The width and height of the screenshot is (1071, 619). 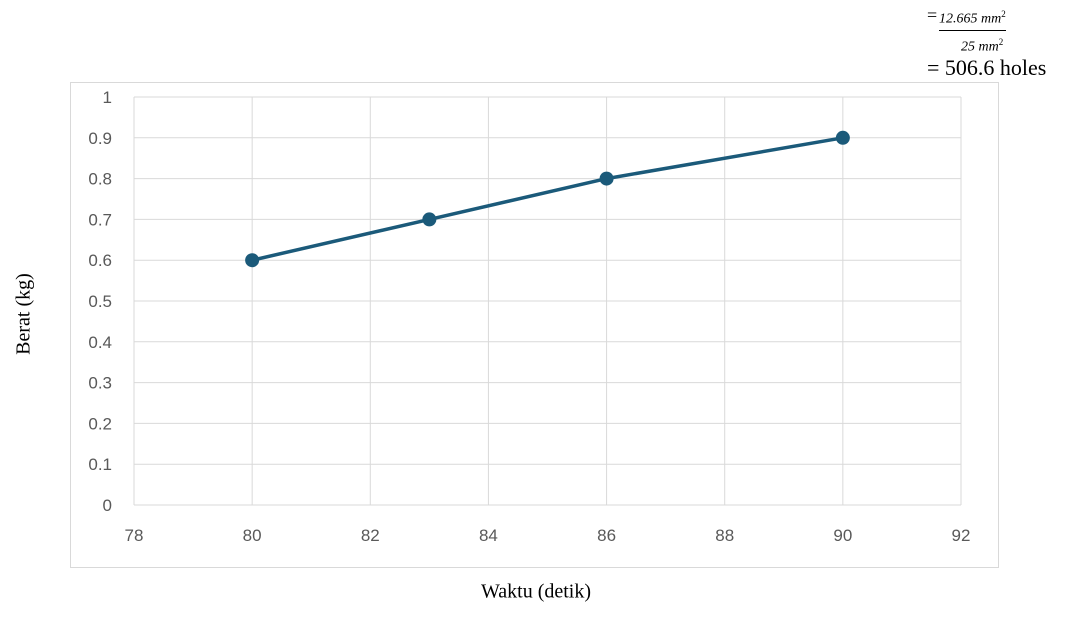 What do you see at coordinates (991, 19) in the screenshot?
I see `formula-numerator-unit: mm` at bounding box center [991, 19].